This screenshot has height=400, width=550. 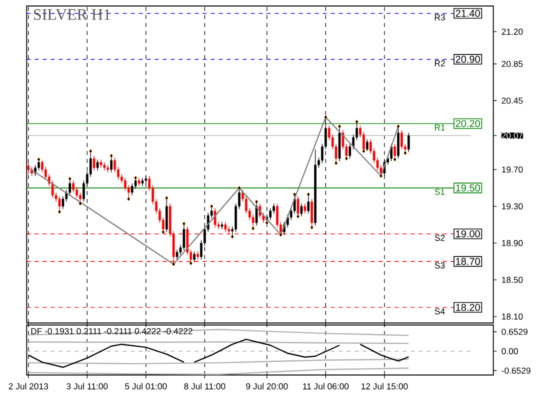 I want to click on x-tick-label: 12 Jul 15:00, so click(x=385, y=386).